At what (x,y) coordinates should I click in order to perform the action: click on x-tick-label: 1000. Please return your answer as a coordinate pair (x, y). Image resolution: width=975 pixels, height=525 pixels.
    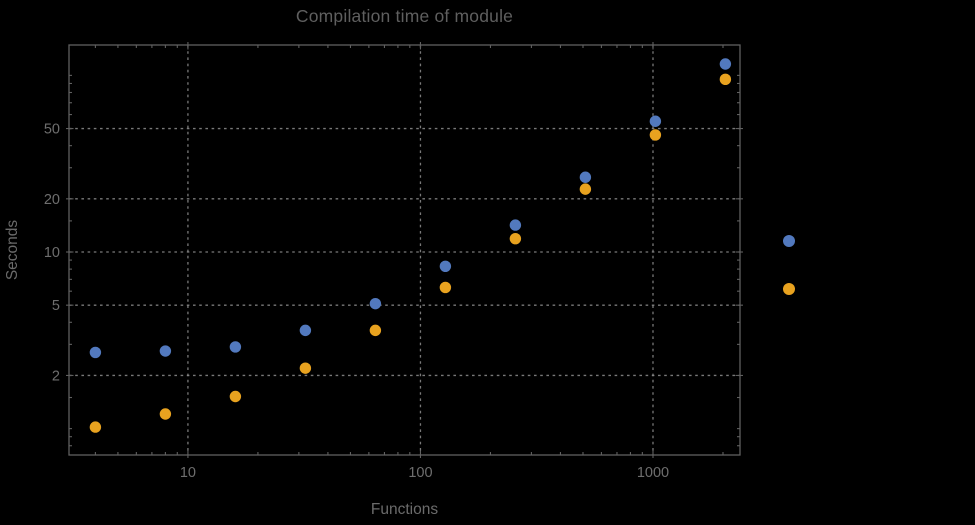
    Looking at the image, I should click on (653, 473).